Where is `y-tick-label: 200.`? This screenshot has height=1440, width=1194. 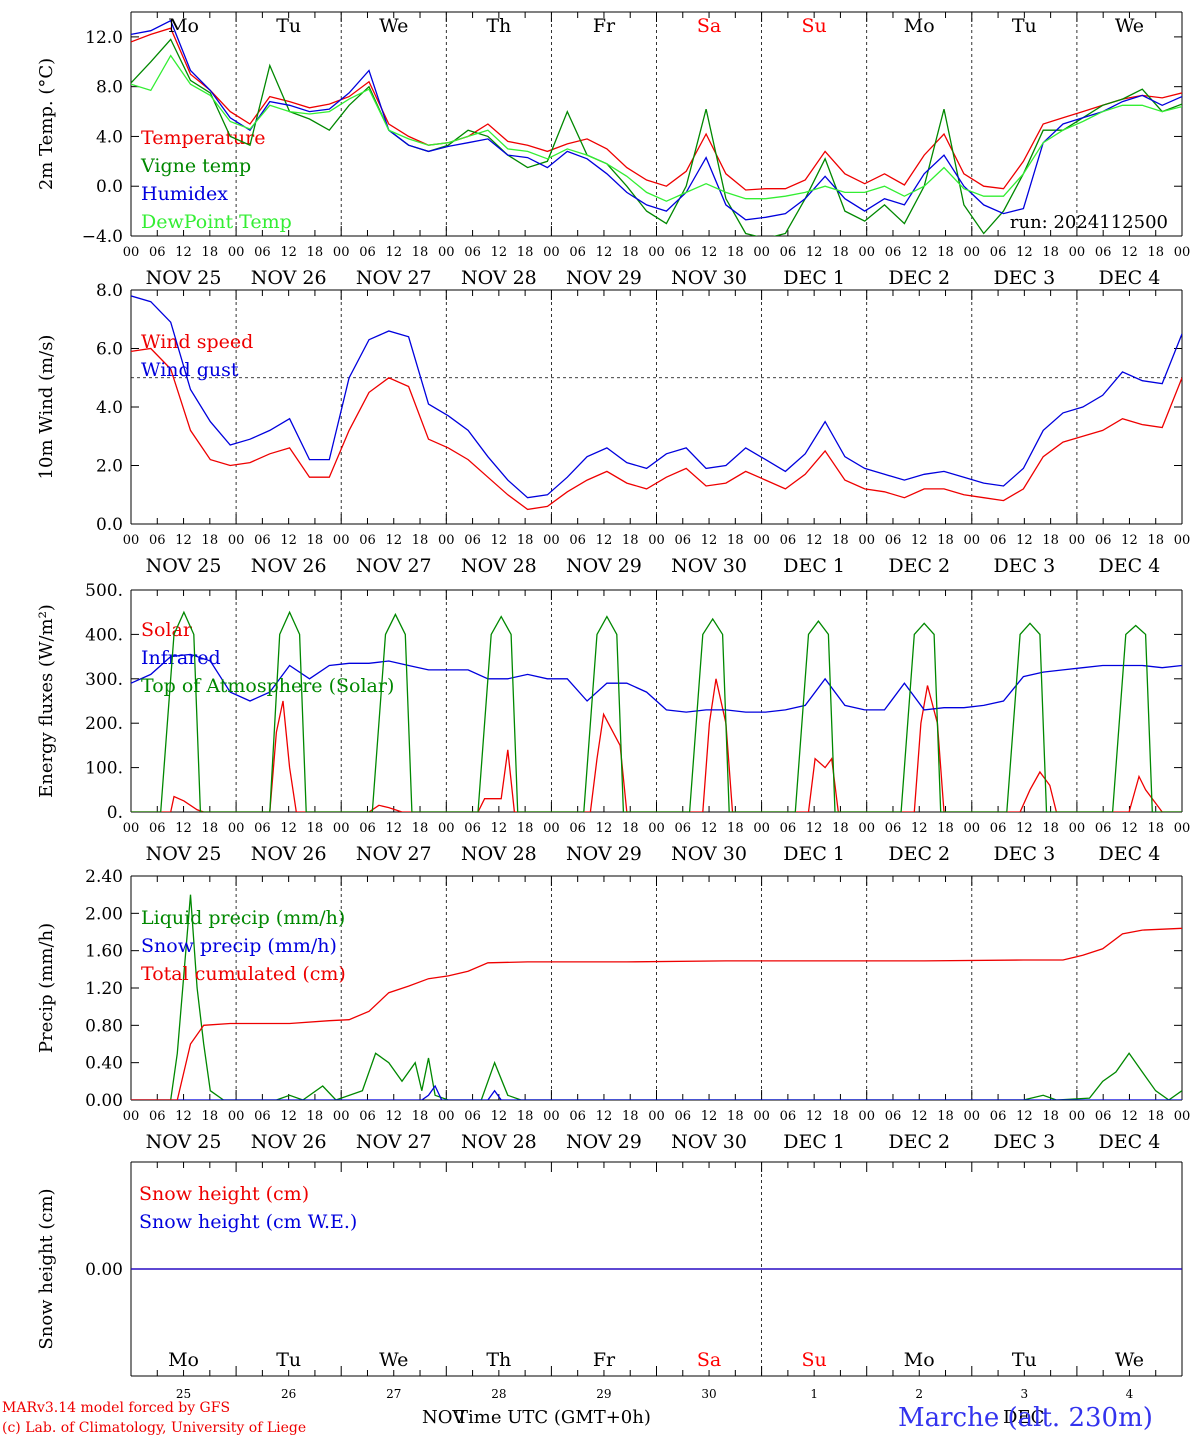 y-tick-label: 200. is located at coordinates (104, 724).